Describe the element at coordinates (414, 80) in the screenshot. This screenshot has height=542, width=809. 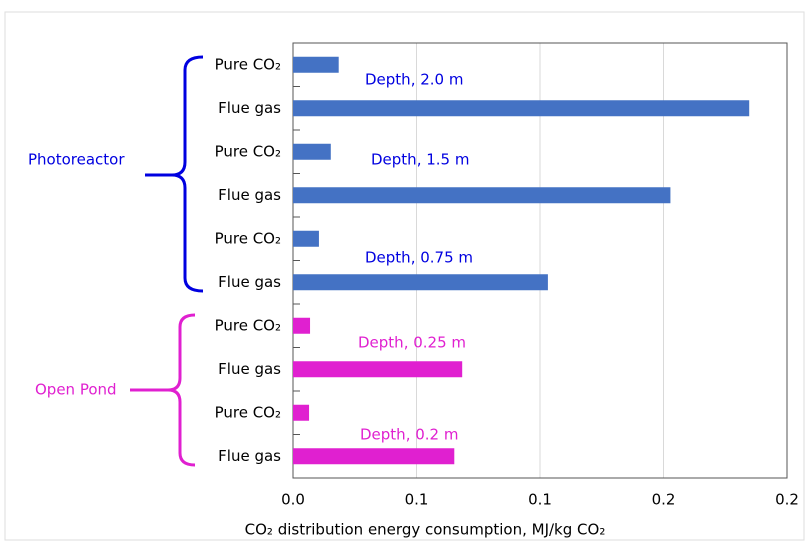
I see `annotation: Depth, 2.0 m` at that location.